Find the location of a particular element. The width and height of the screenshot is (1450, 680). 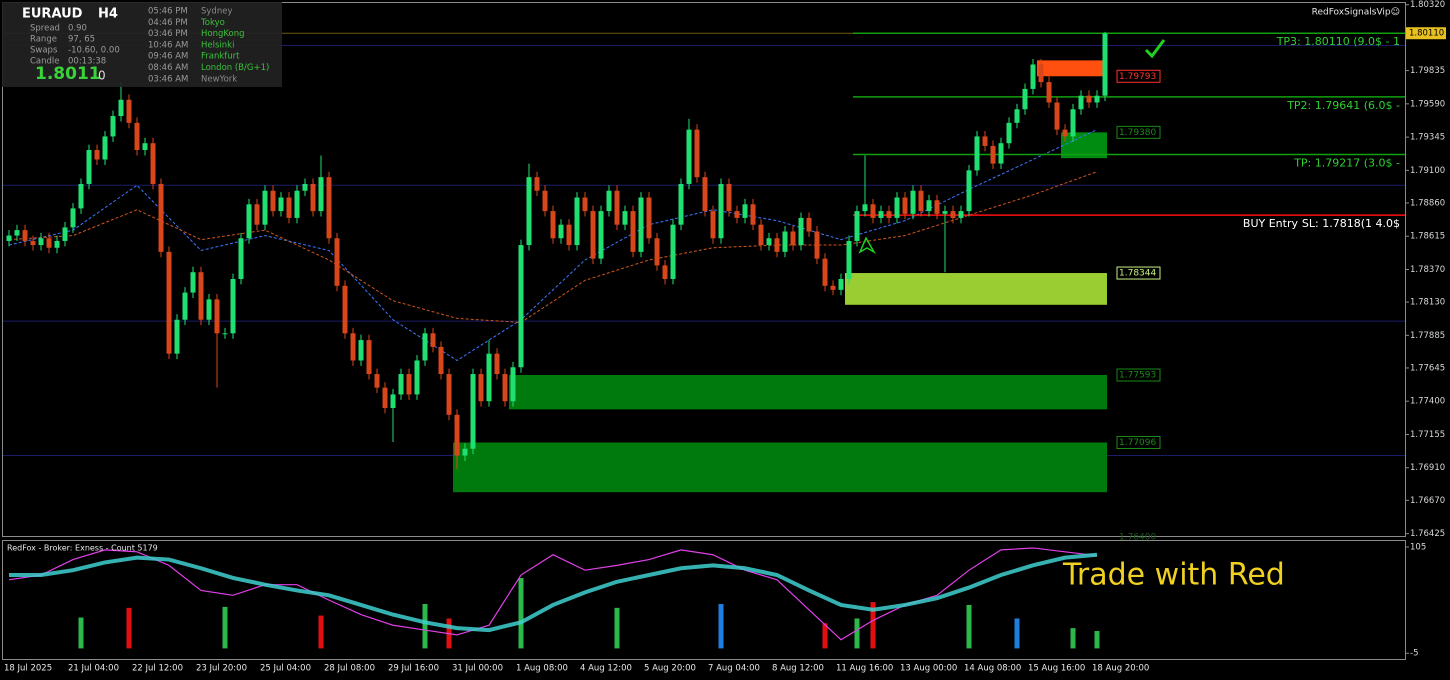

y-tick-label: 1.77400 is located at coordinates (1427, 402).